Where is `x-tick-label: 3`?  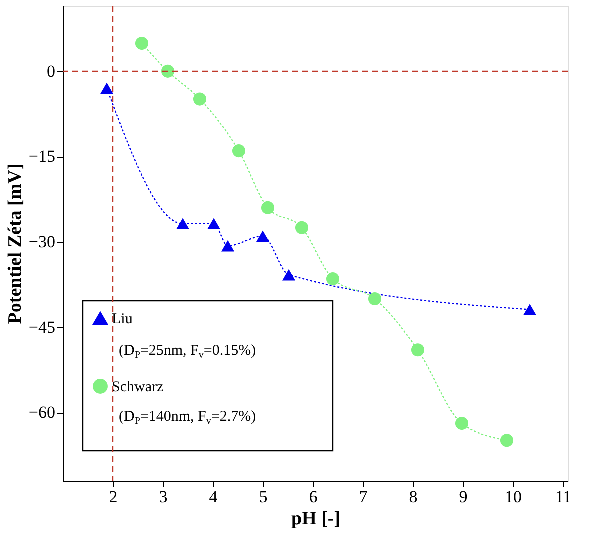 x-tick-label: 3 is located at coordinates (163, 497).